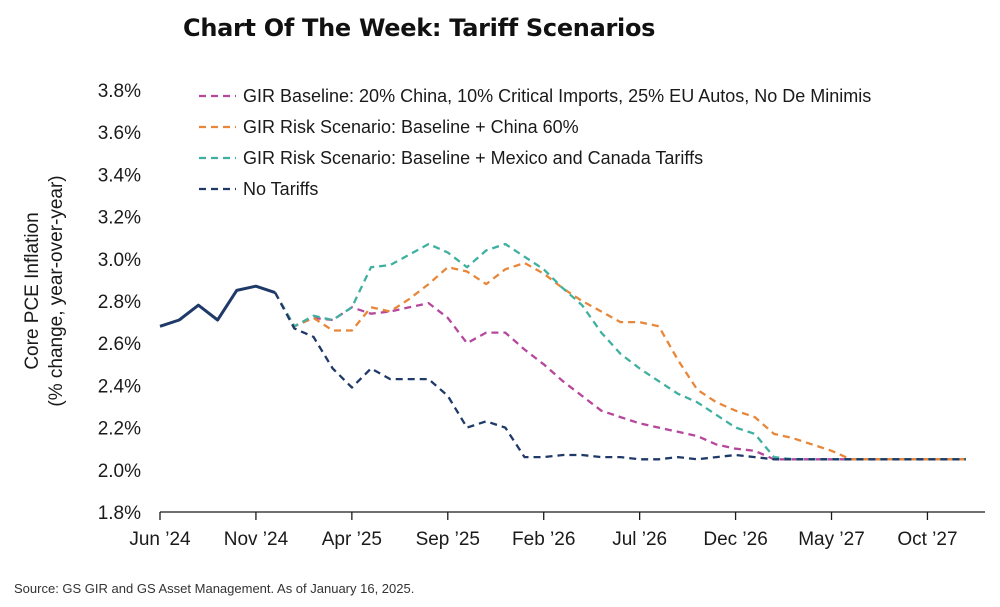 Image resolution: width=1000 pixels, height=607 pixels. I want to click on y-tick-label: 3.4%, so click(119, 175).